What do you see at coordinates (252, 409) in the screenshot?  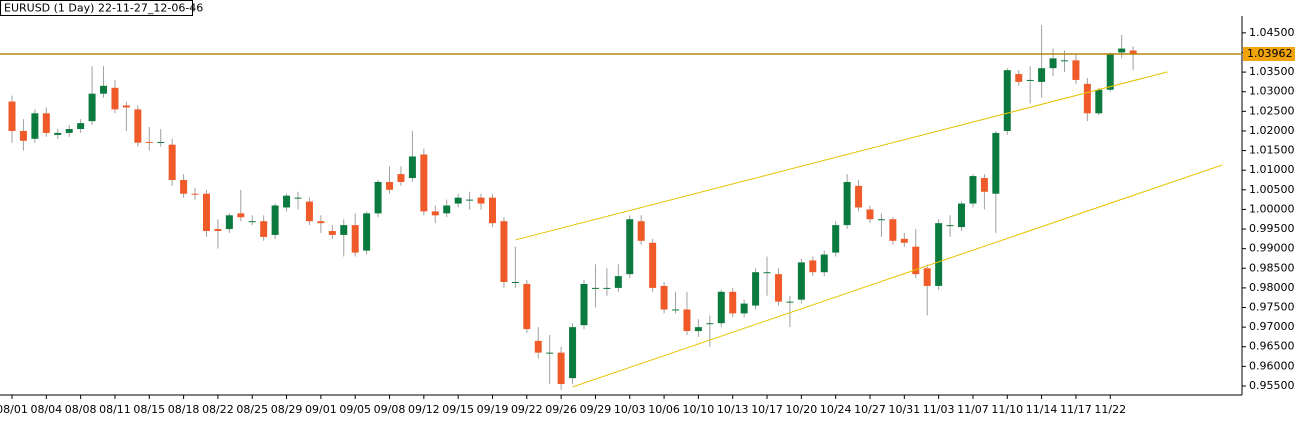 I see `x-tick-label: 08/25` at bounding box center [252, 409].